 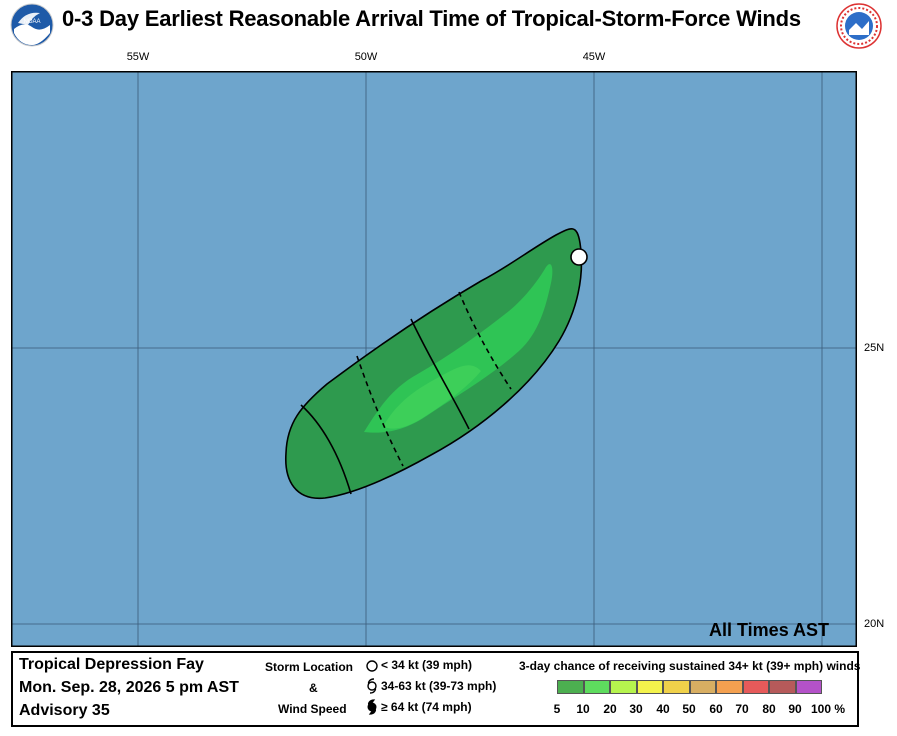 I want to click on advisory-number: Advisory 35, so click(x=64, y=710).